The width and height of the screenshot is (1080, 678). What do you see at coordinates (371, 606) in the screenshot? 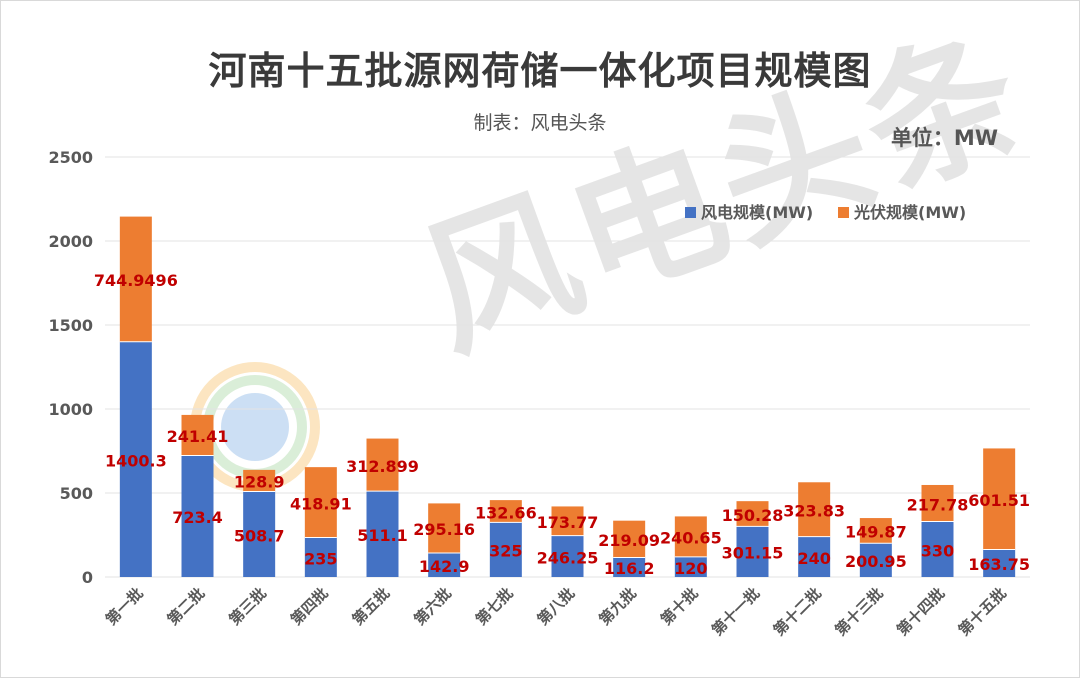
I see `x-tick-label: 第五批` at bounding box center [371, 606].